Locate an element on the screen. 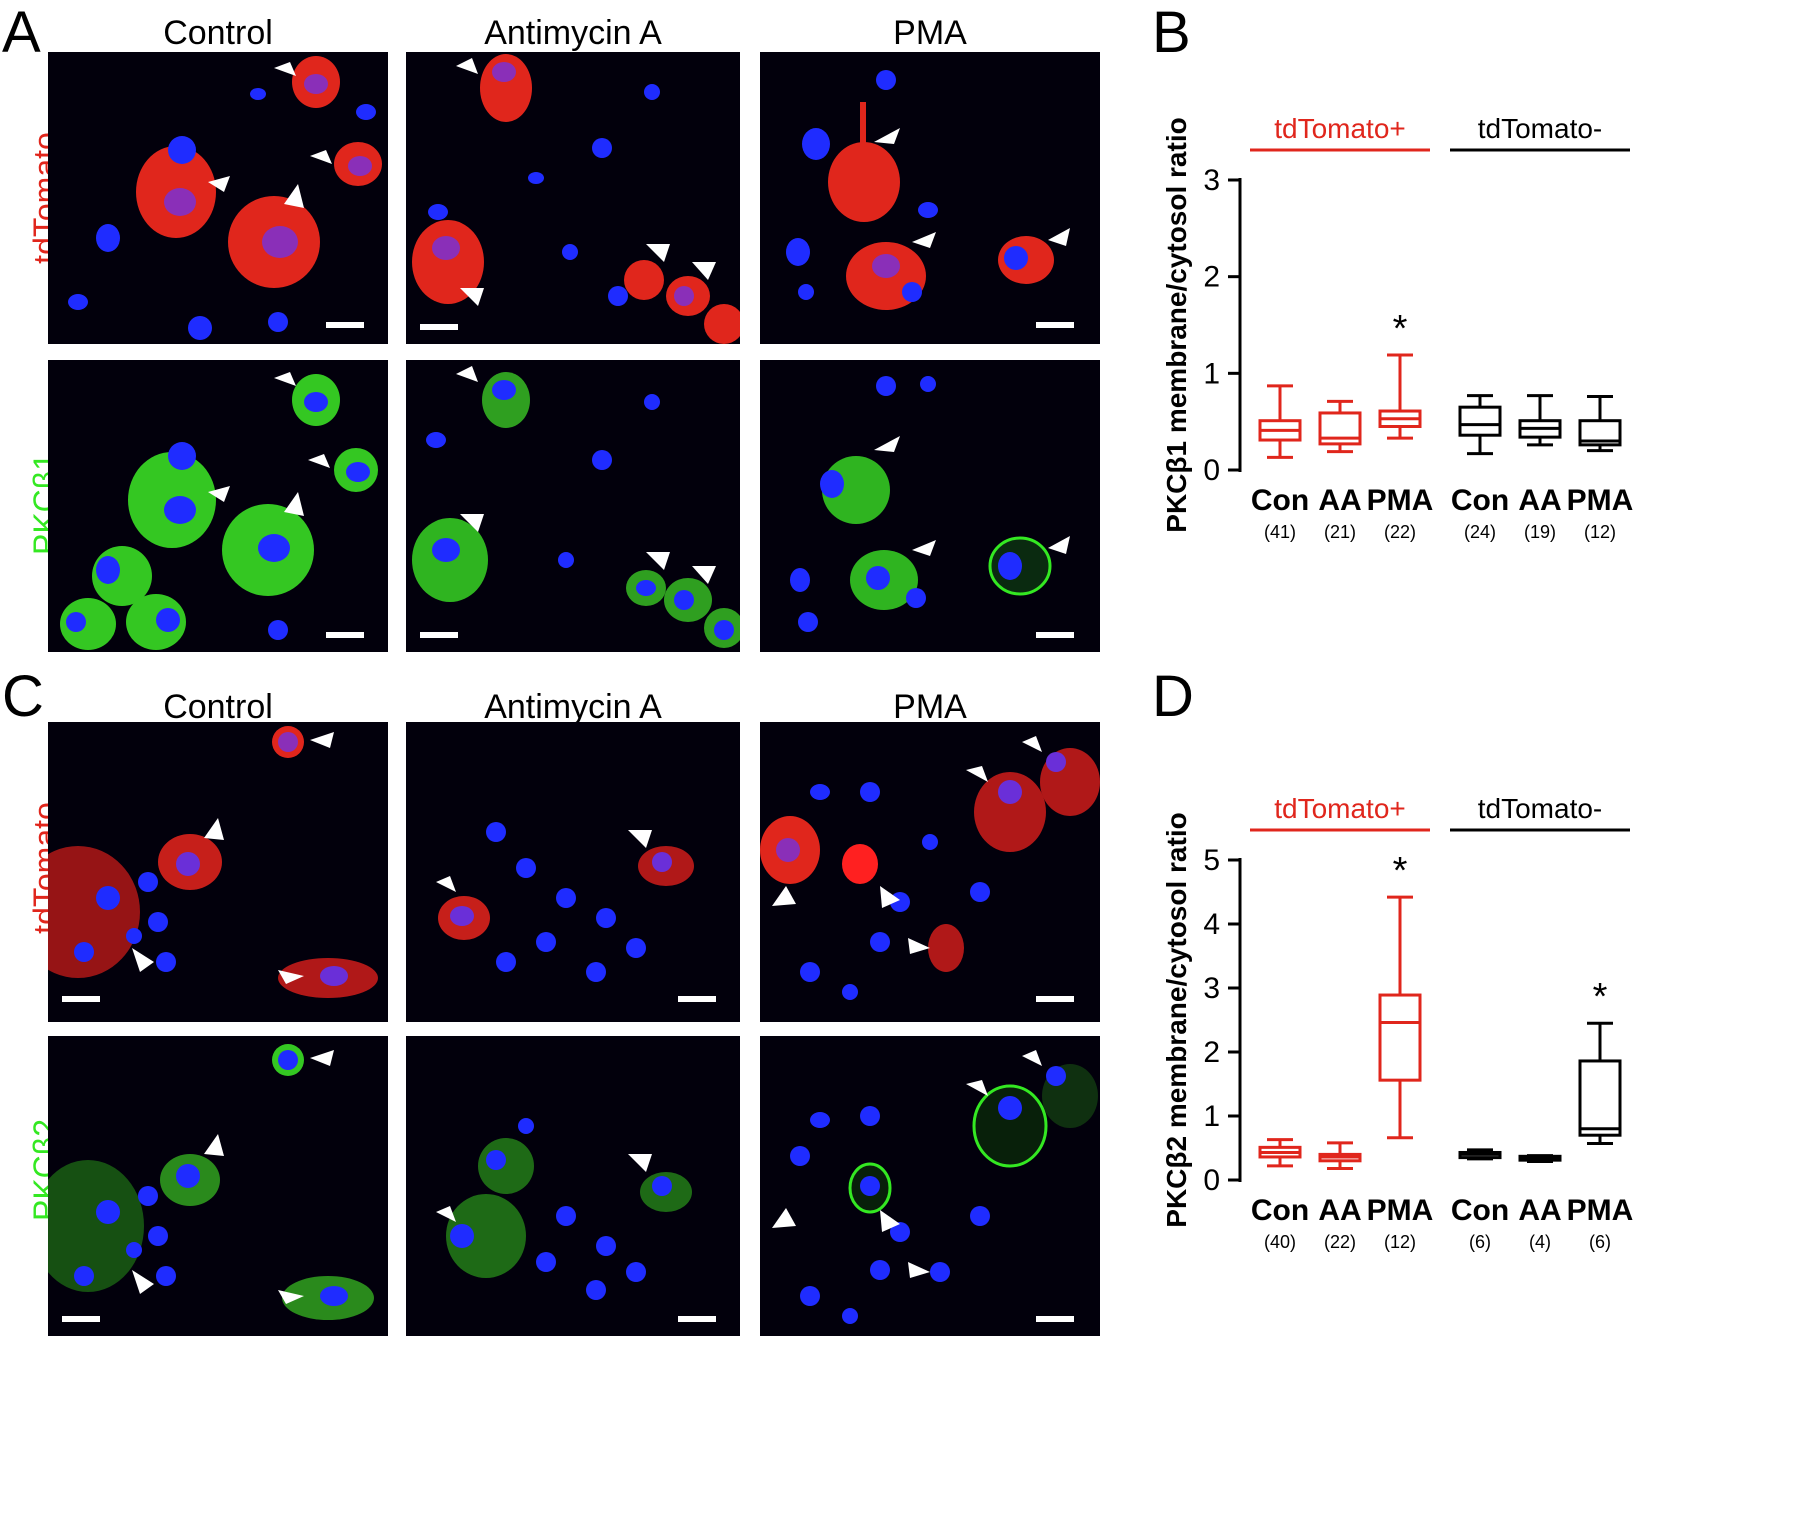 This screenshot has height=1526, width=1800. micrograph-c-pma-pkcb2 is located at coordinates (930, 1186).